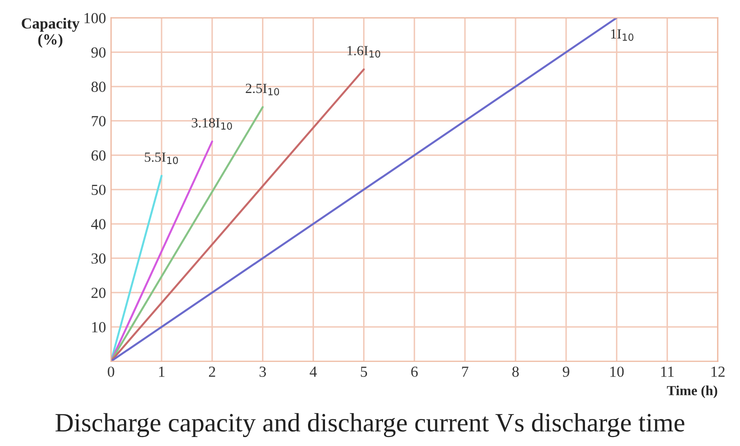  I want to click on x-tick-label: 7, so click(465, 371).